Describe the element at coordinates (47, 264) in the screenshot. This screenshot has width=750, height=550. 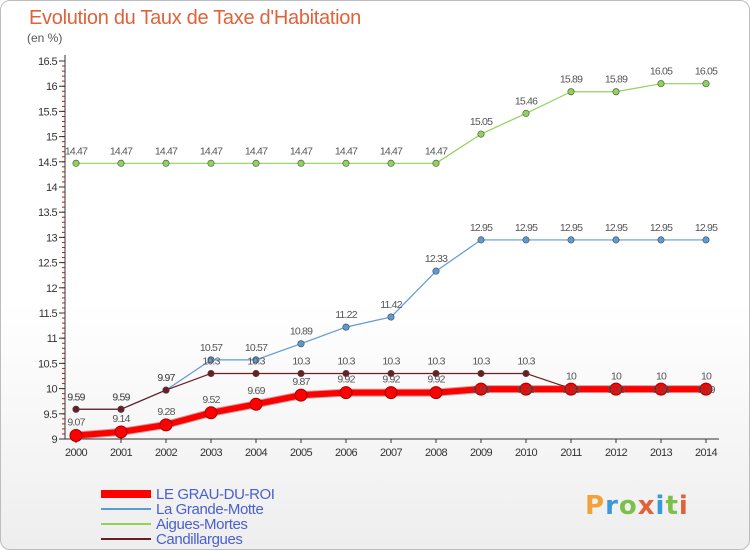
I see `y-tick-label: 12.5` at that location.